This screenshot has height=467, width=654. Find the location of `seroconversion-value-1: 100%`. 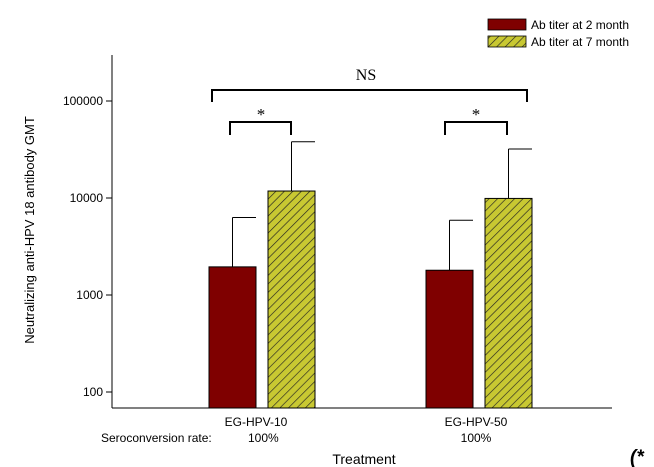

seroconversion-value-1: 100% is located at coordinates (263, 438).